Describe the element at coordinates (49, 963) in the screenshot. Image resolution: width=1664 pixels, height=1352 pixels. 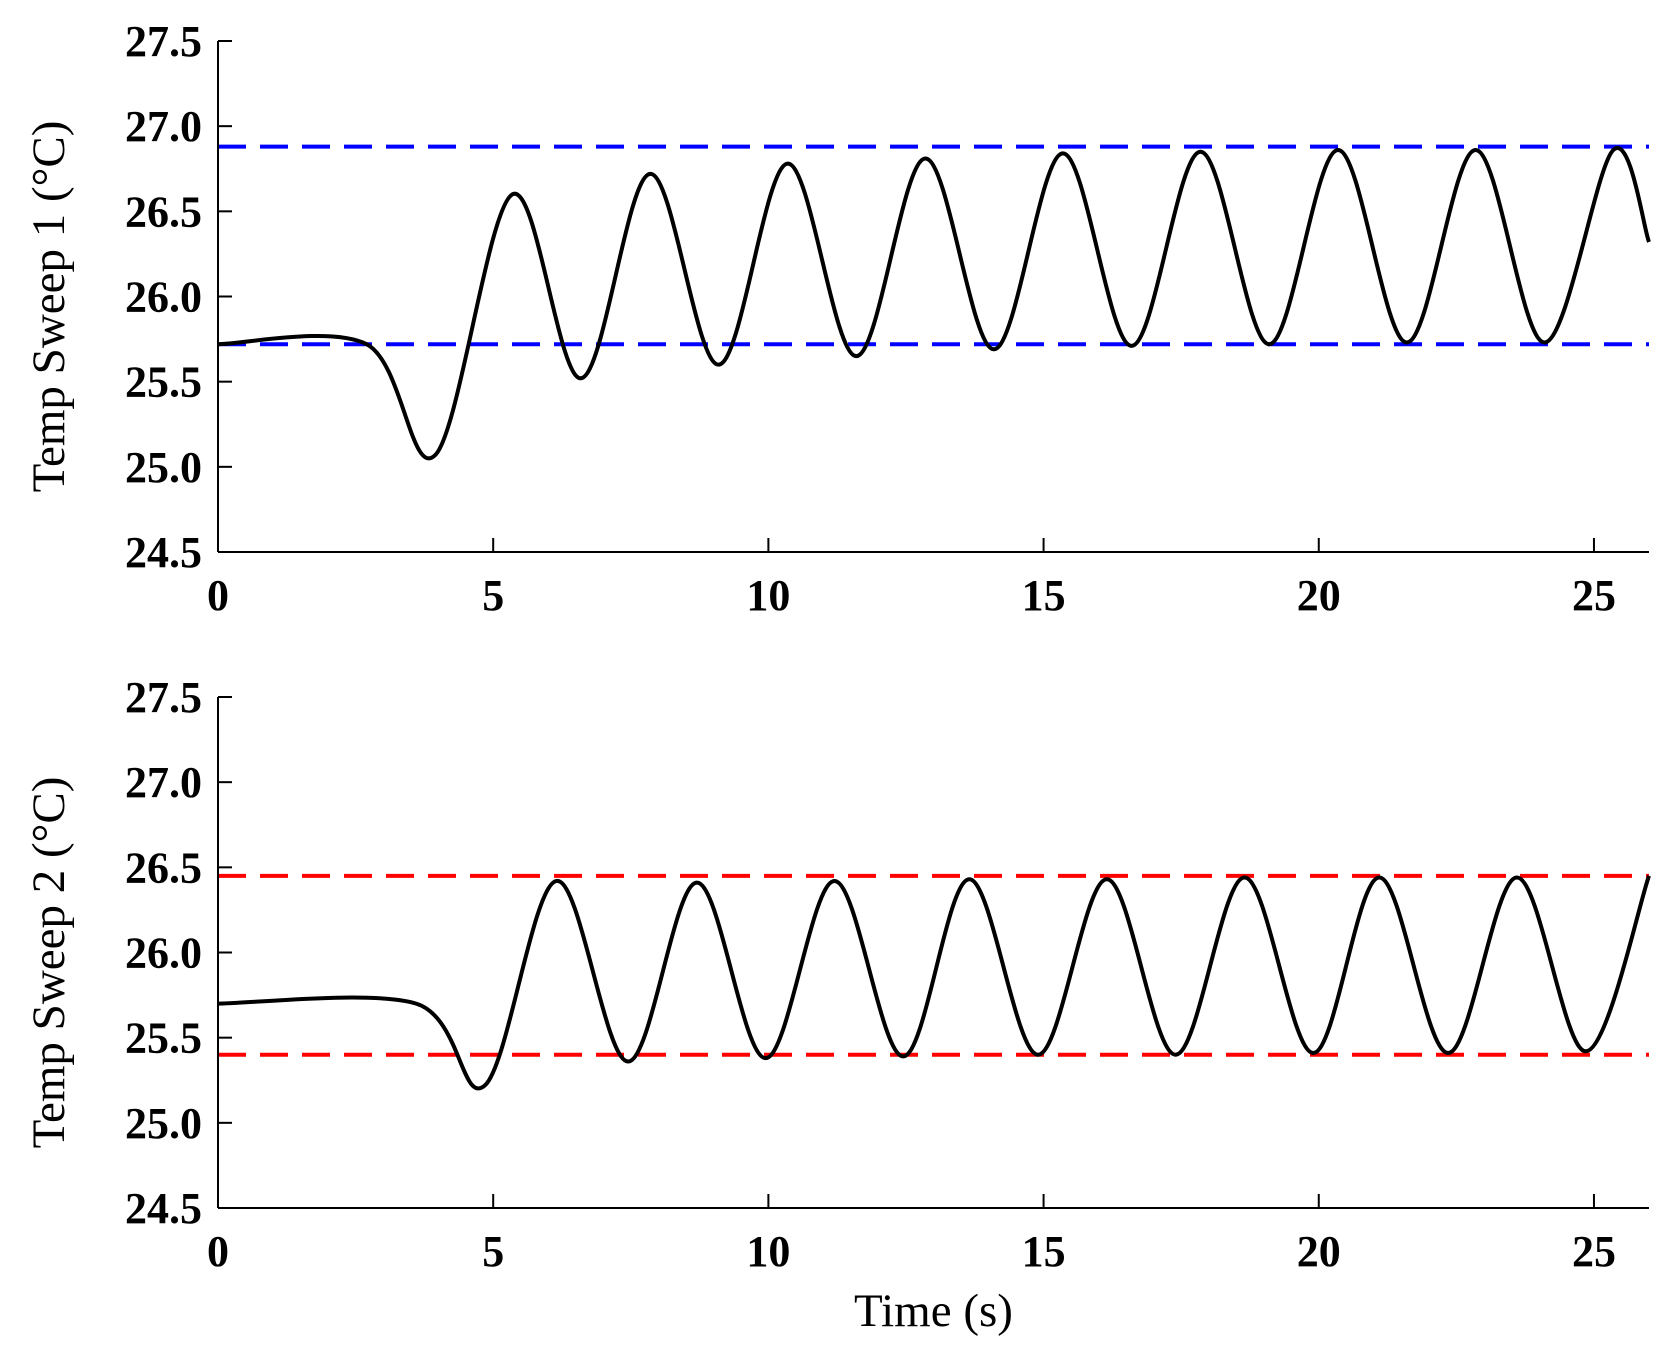
I see `y-axis-label: Temp Sweep 2 (°C)` at that location.